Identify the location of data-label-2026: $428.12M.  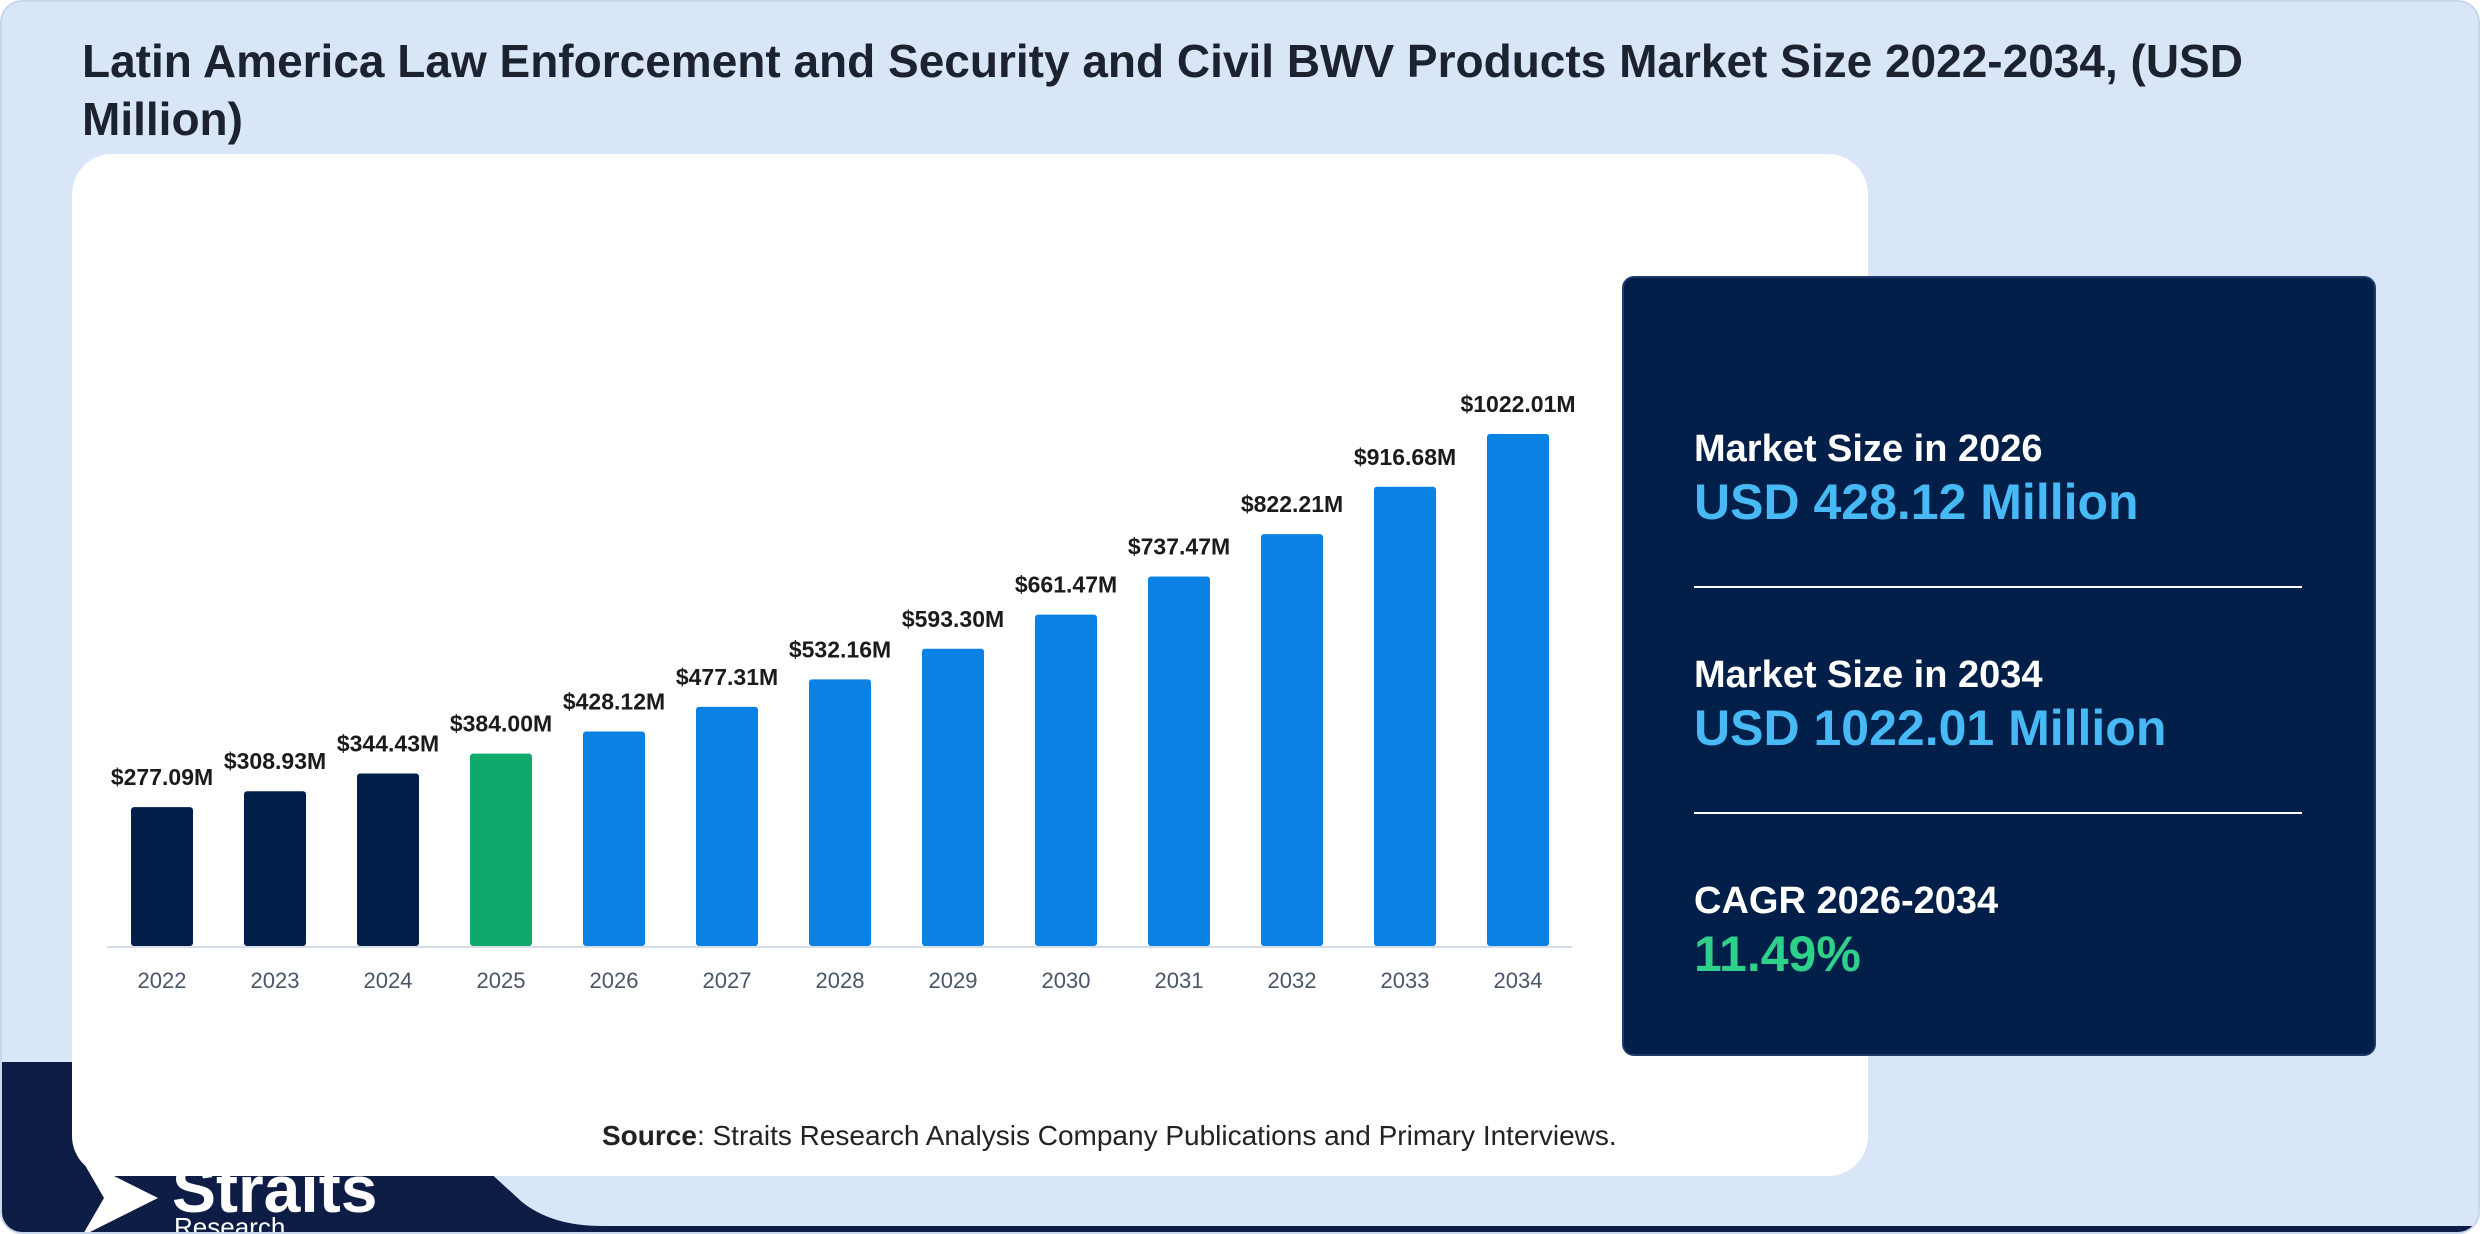
(614, 702).